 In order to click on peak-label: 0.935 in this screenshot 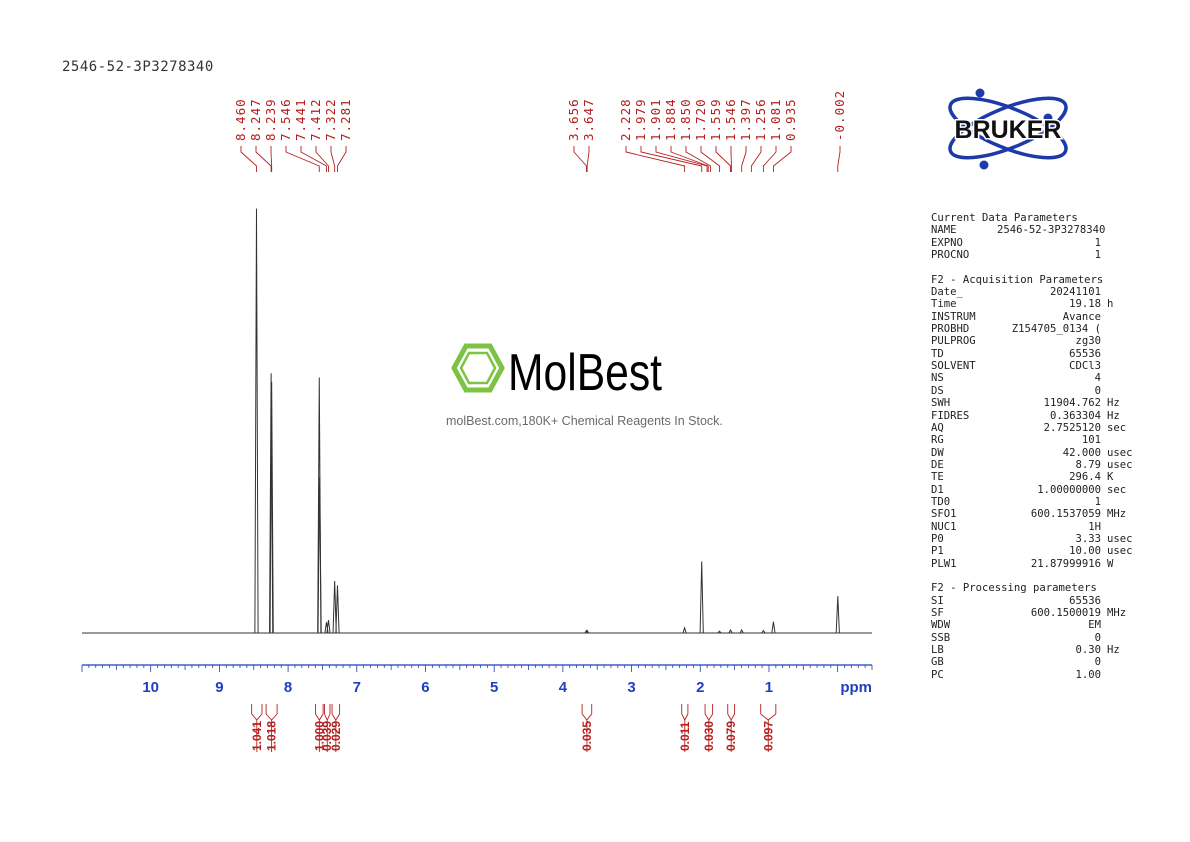, I will do `click(790, 119)`.